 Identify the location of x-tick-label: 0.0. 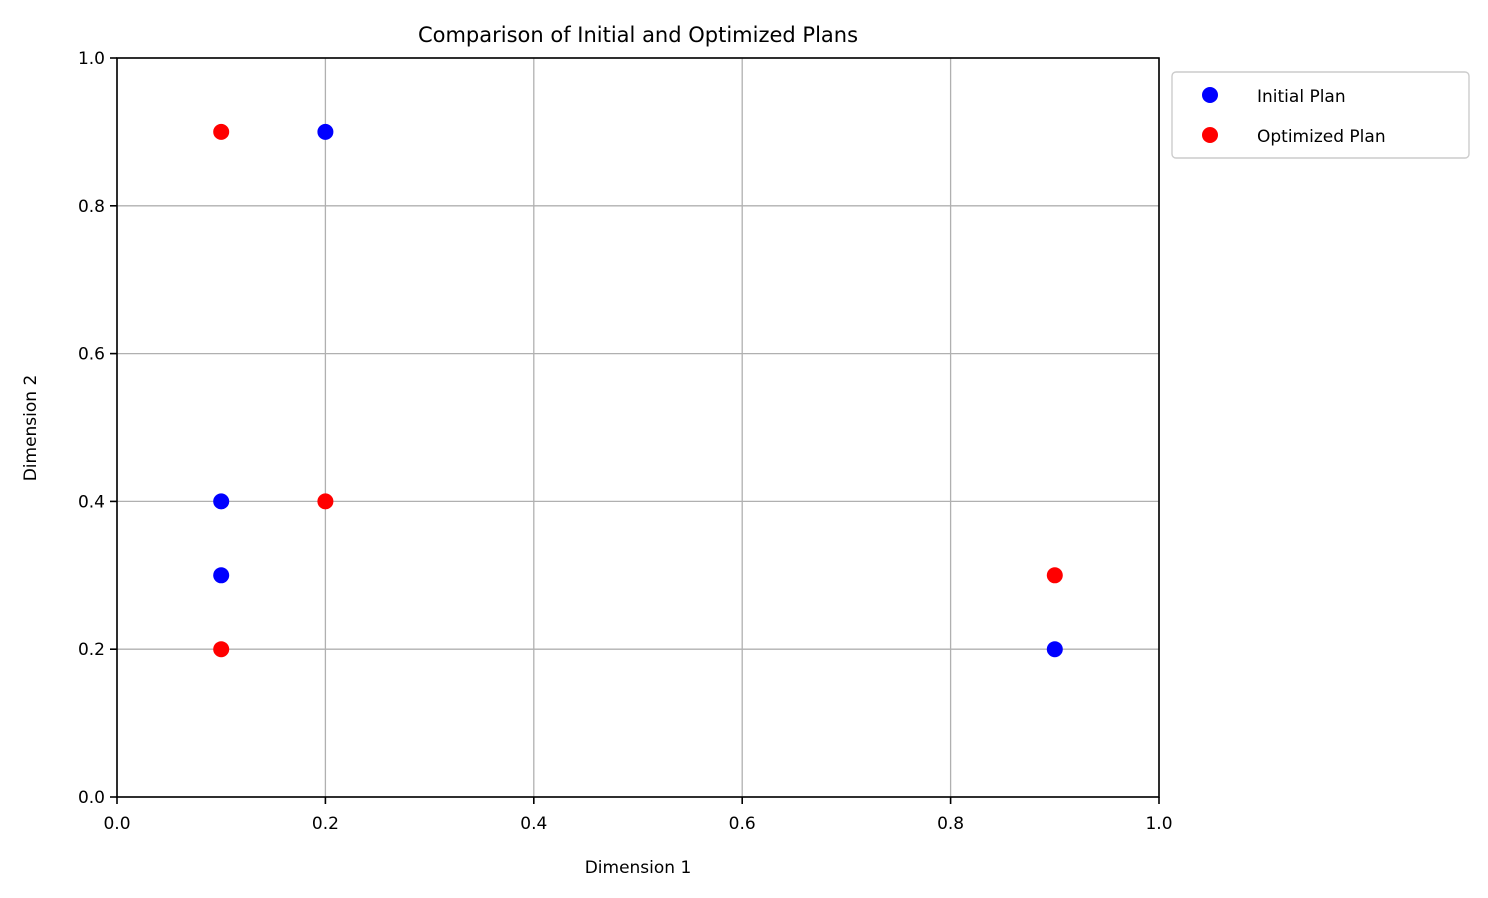
(116, 824).